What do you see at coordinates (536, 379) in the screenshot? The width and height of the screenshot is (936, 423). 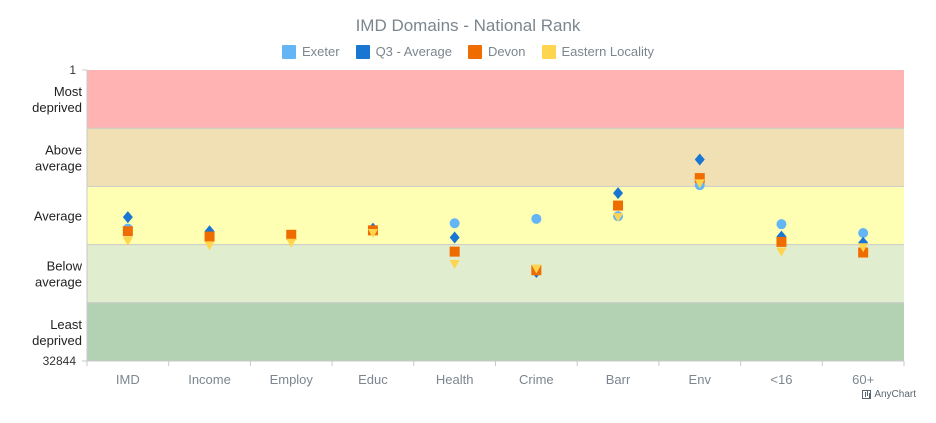 I see `x-tick-label-5: Crime` at bounding box center [536, 379].